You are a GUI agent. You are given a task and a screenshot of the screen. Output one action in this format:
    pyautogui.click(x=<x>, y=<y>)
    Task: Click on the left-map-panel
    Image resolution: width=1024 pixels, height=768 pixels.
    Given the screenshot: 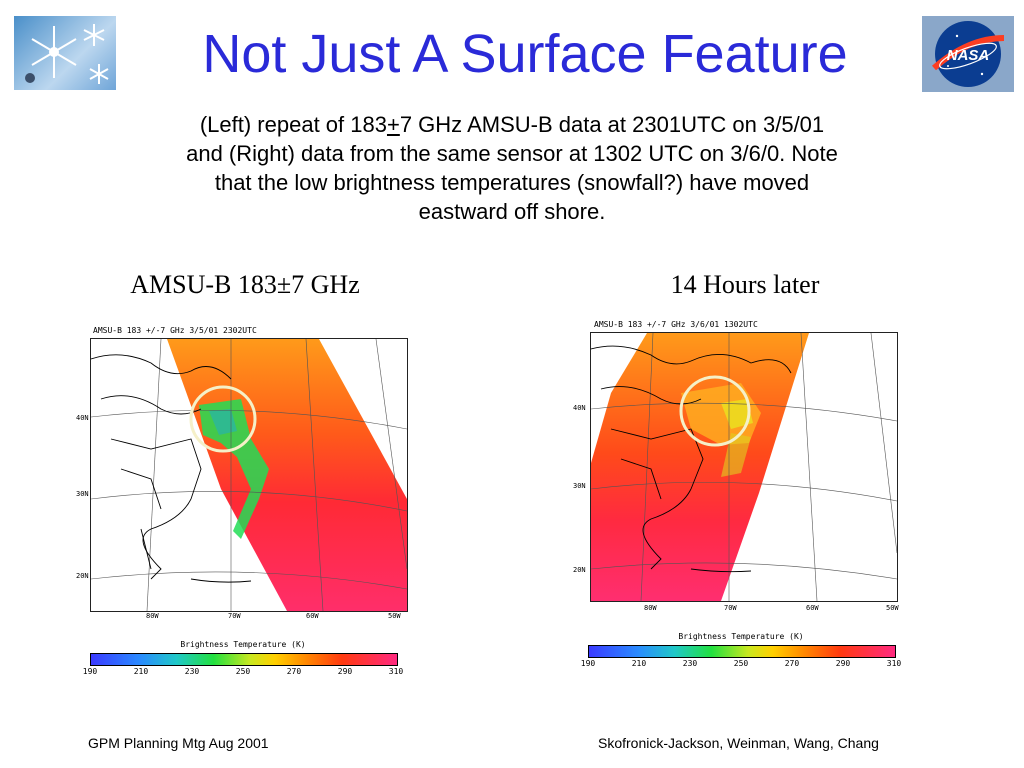 What is the action you would take?
    pyautogui.click(x=249, y=475)
    